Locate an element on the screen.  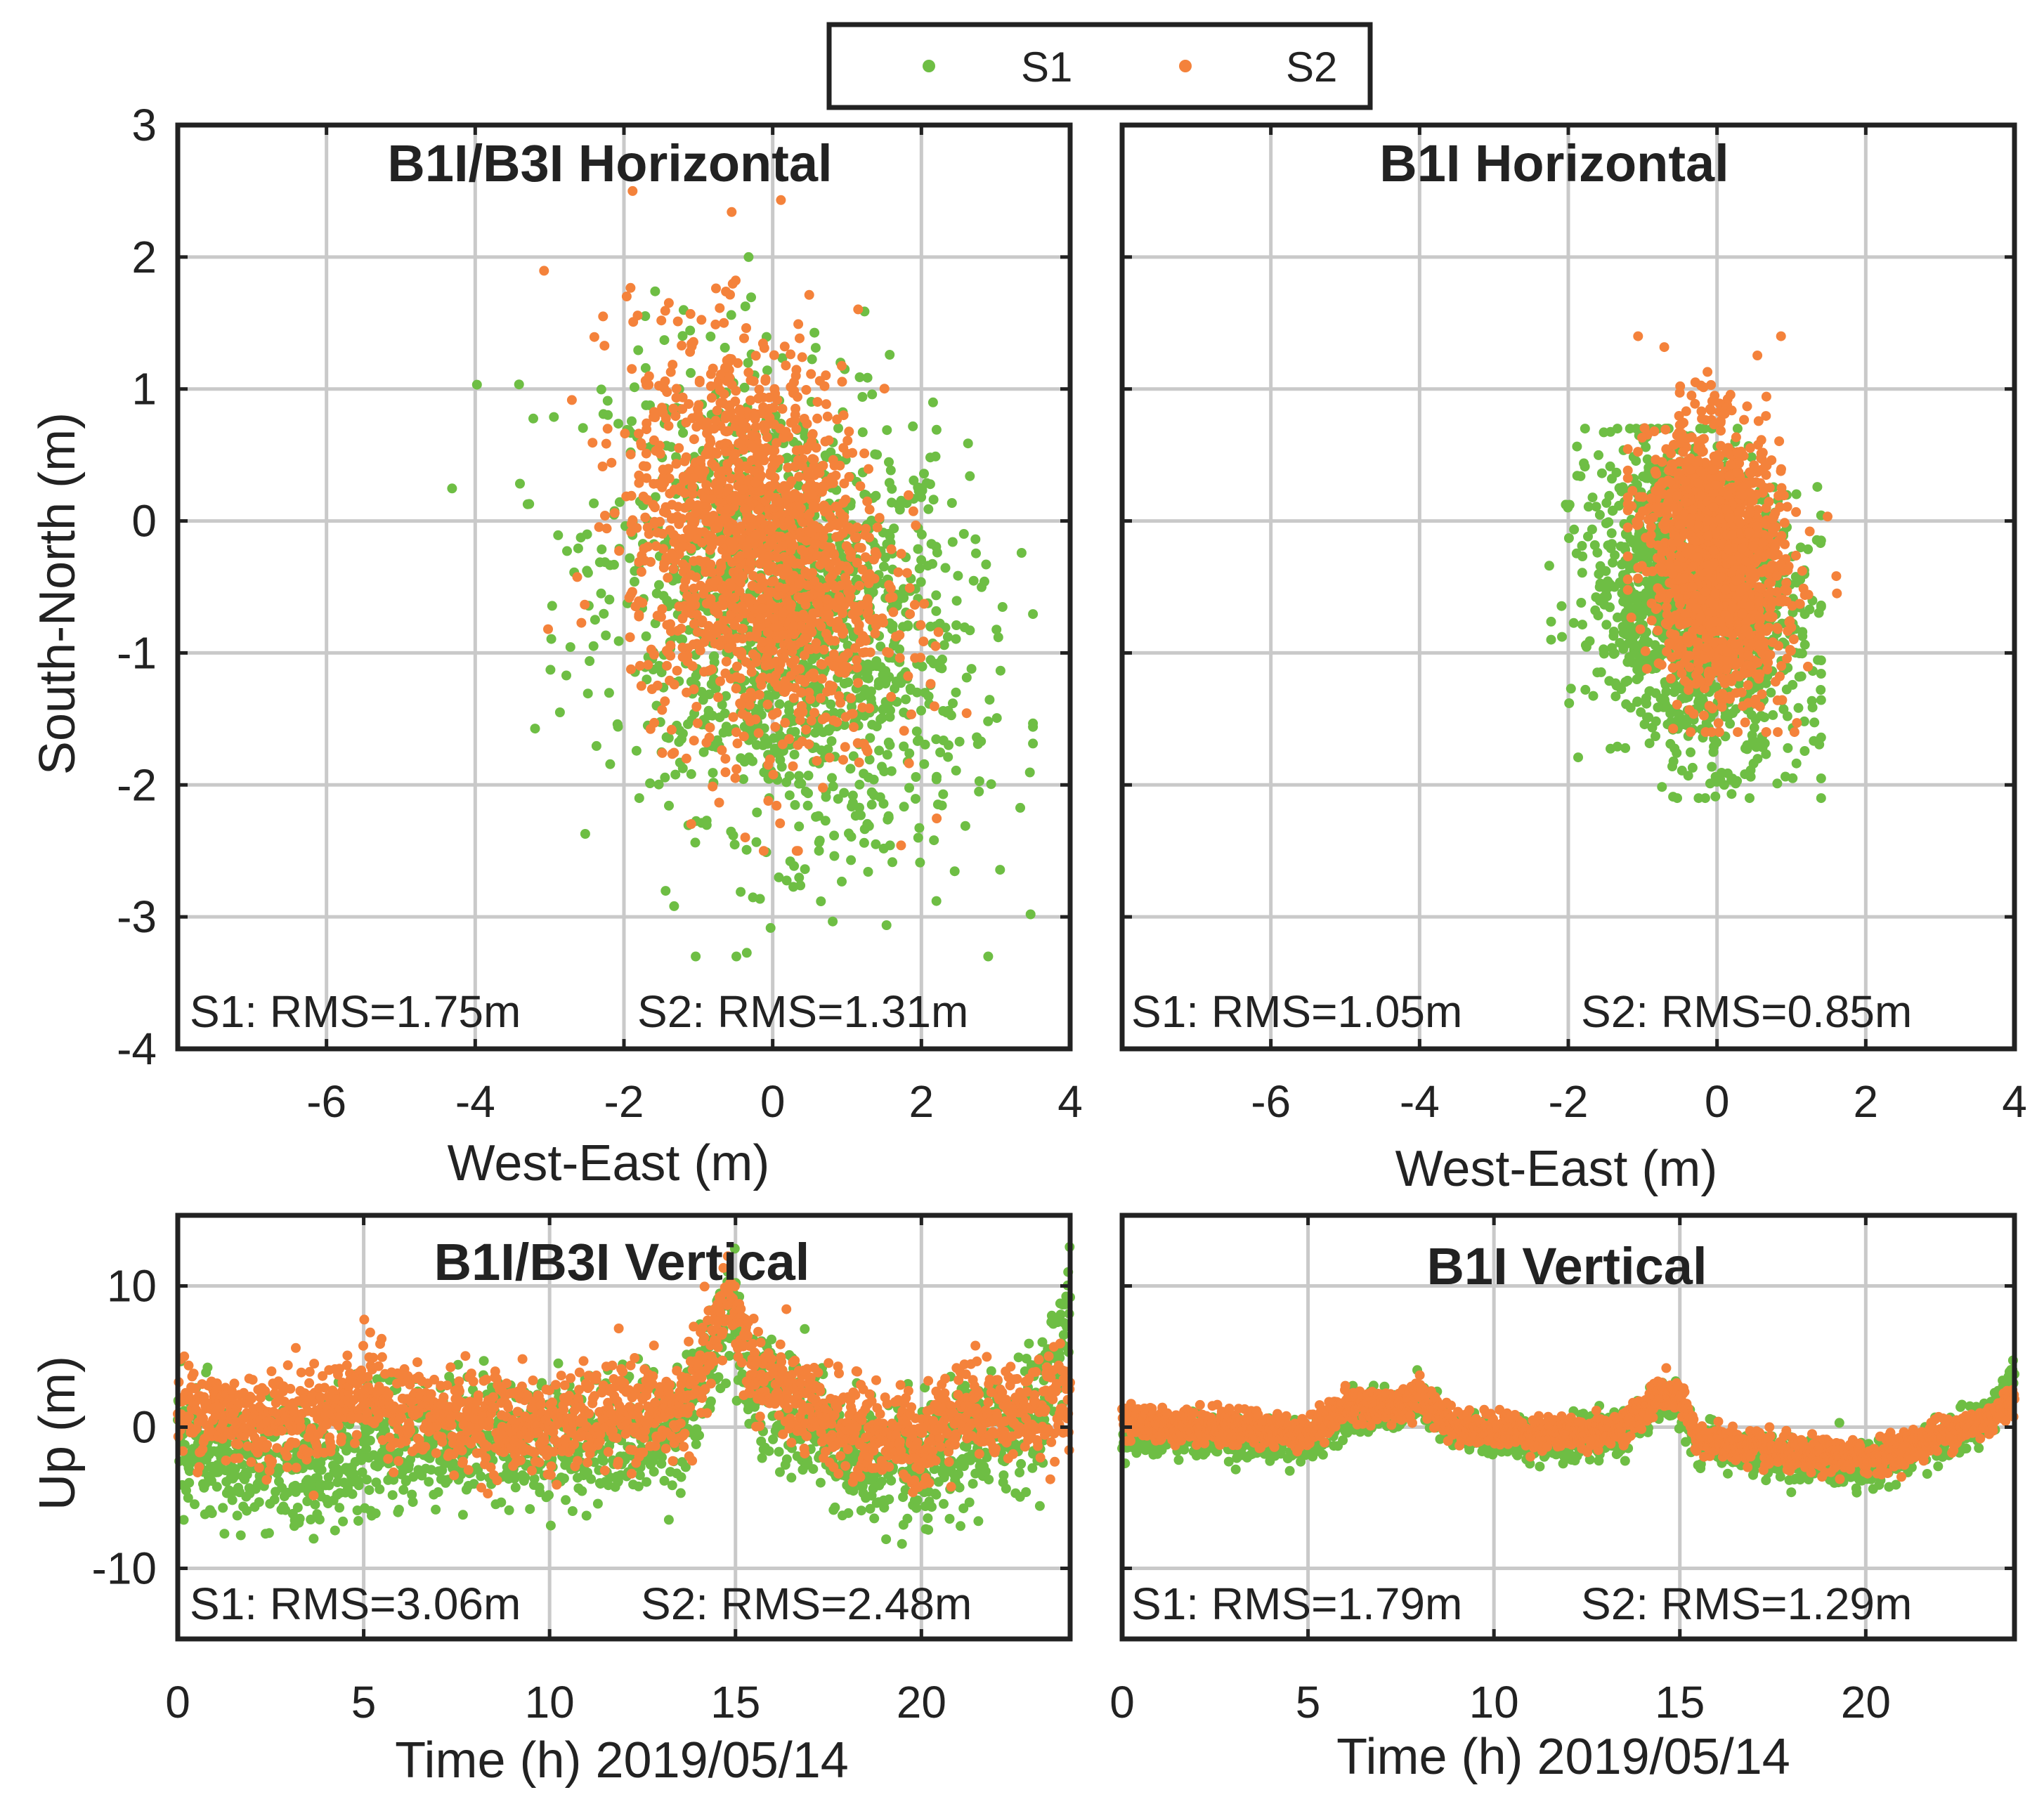
panel-1-ylabel: South-North (m) is located at coordinates (58, 593).